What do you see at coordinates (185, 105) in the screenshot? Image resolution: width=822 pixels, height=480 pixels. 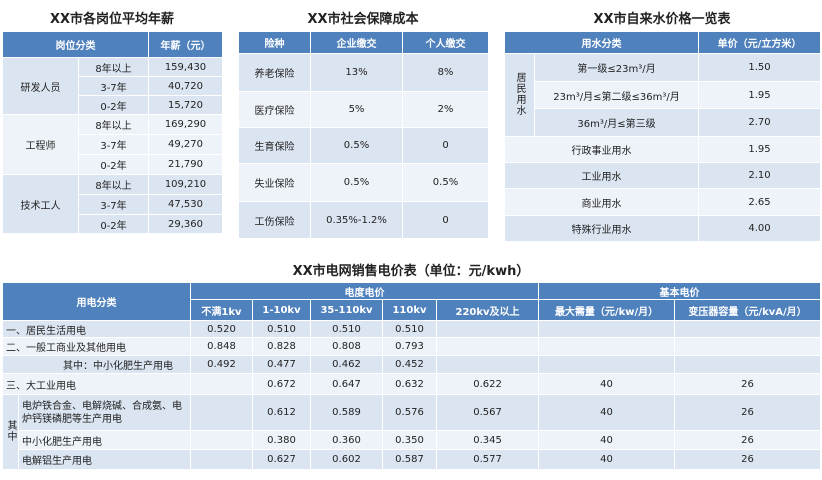 I see `salary-cell: 15,720` at bounding box center [185, 105].